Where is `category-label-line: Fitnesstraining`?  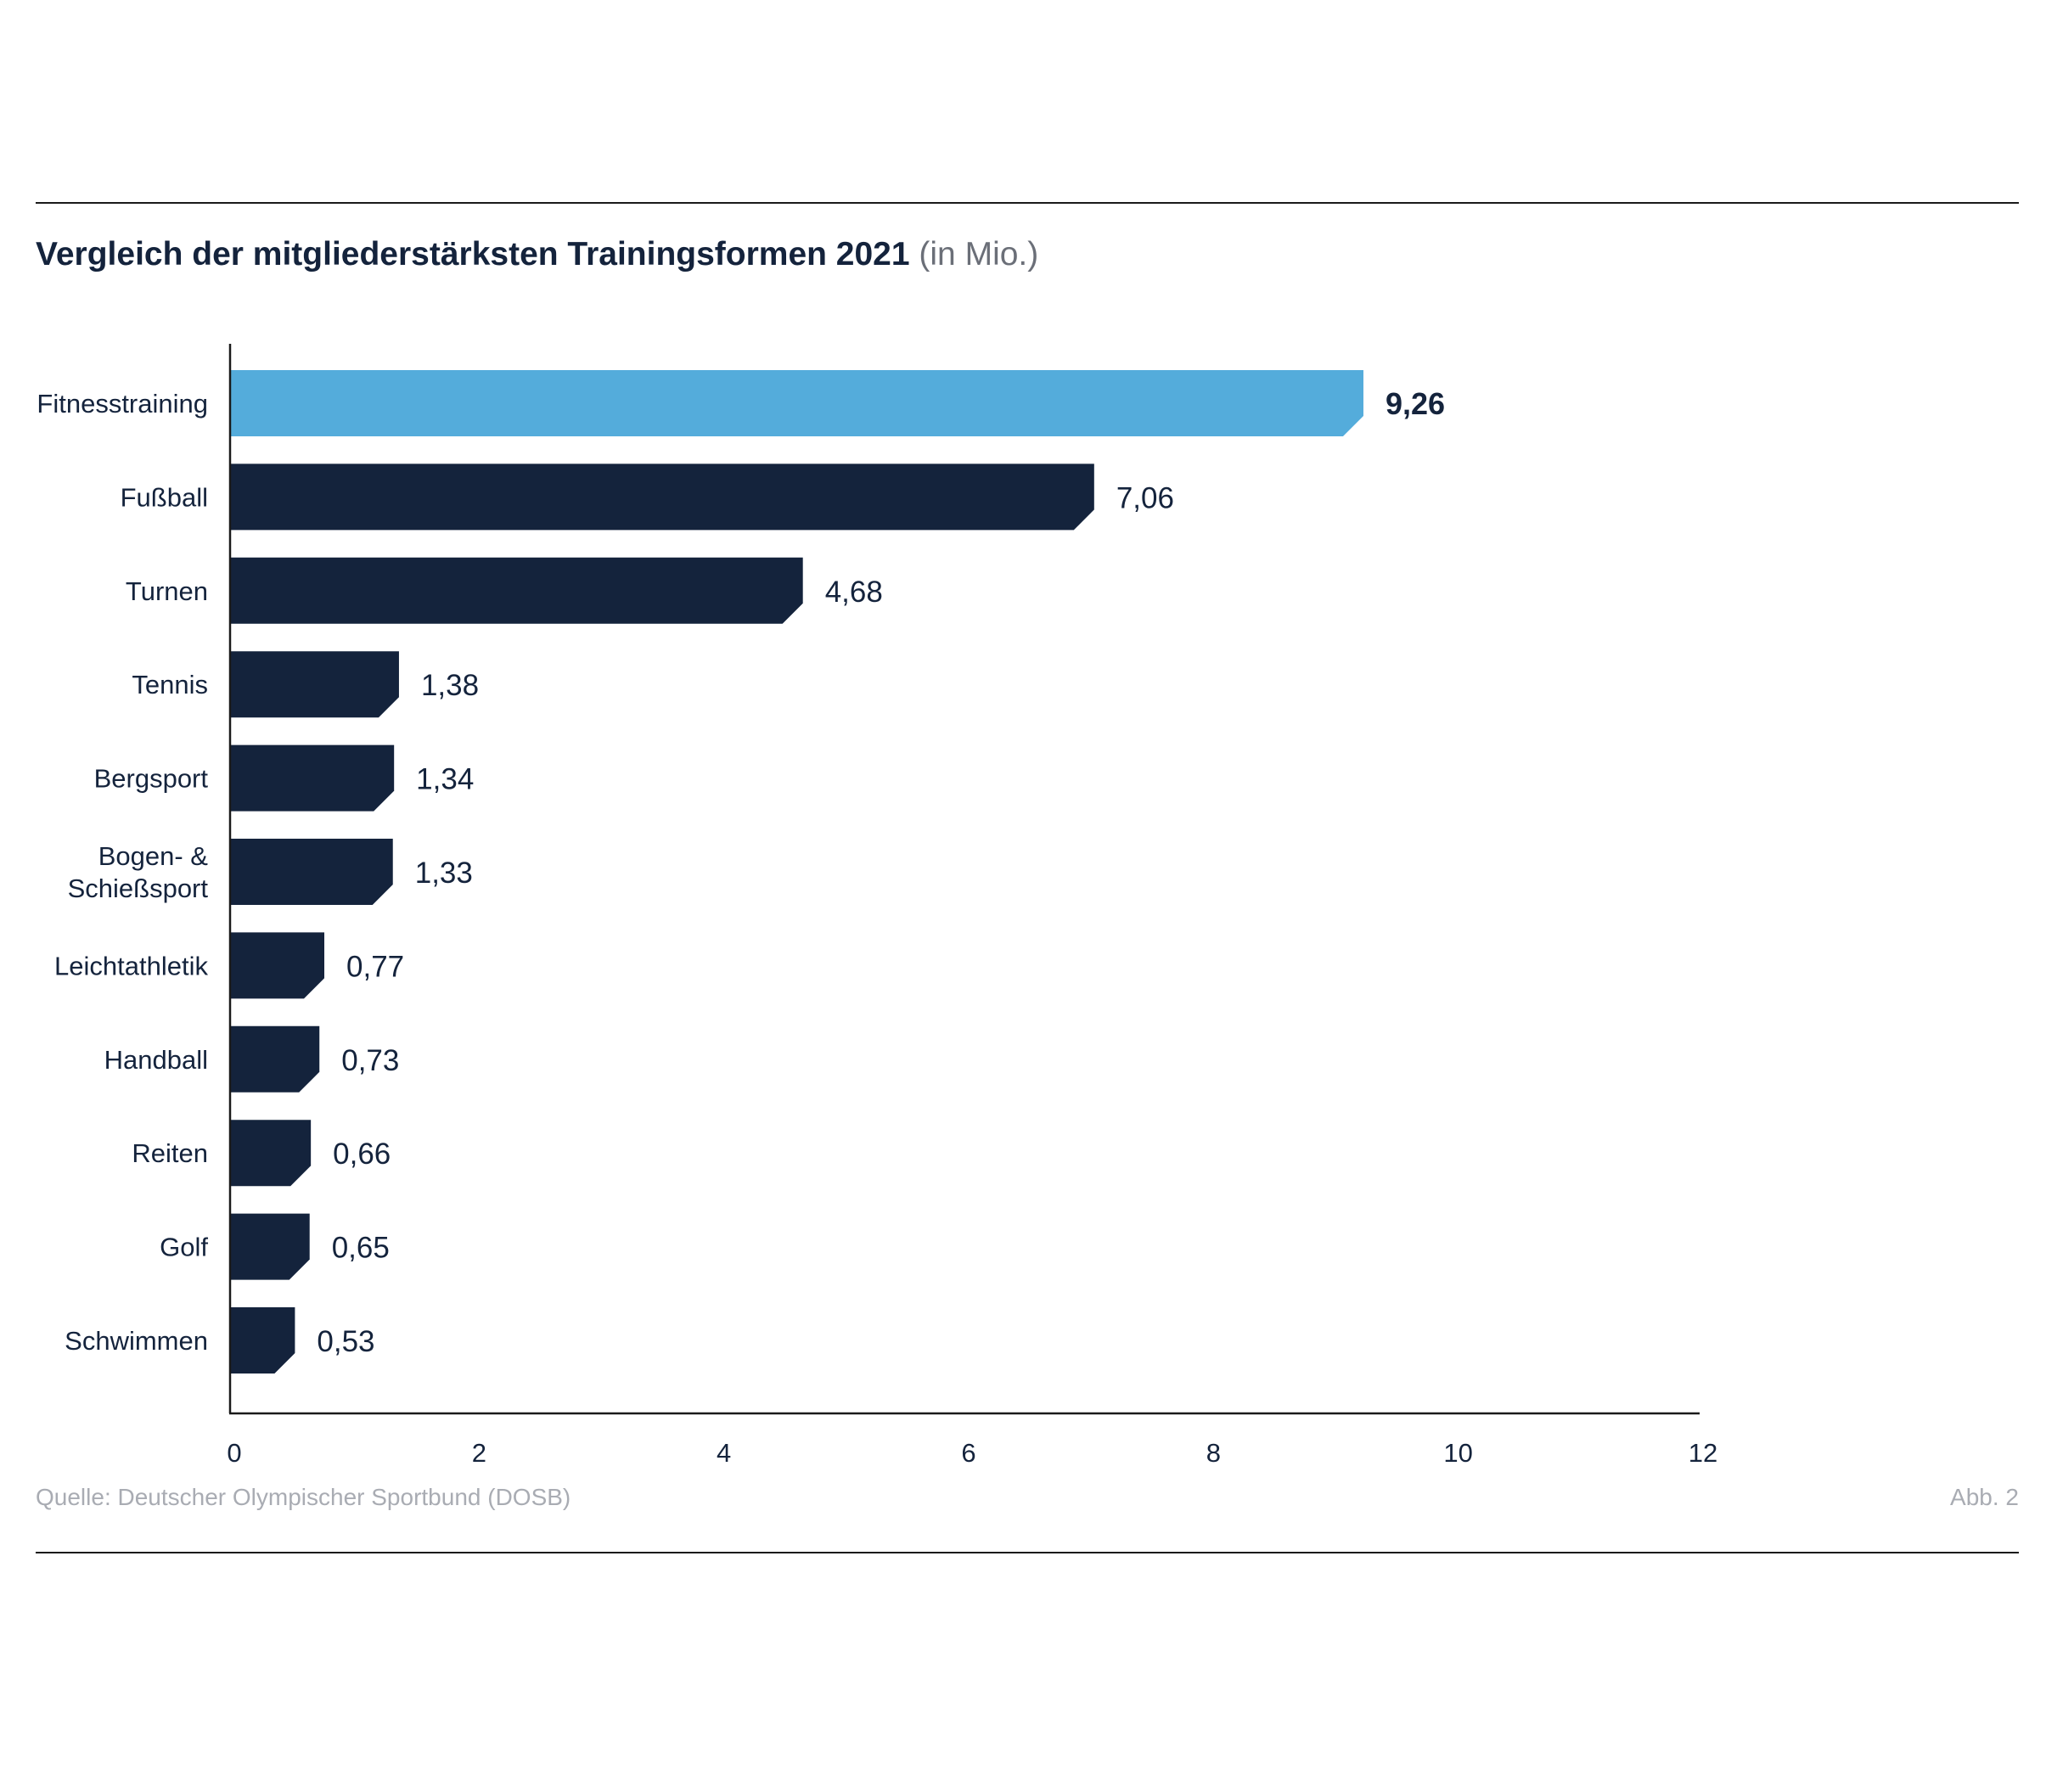
category-label-line: Fitnesstraining is located at coordinates (123, 404).